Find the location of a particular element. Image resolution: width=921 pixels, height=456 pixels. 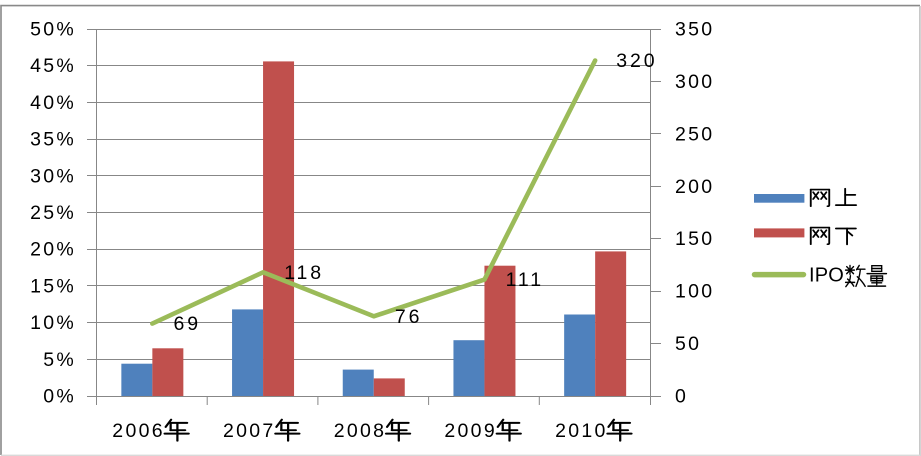

svg-text: 10% is located at coordinates (53, 323).